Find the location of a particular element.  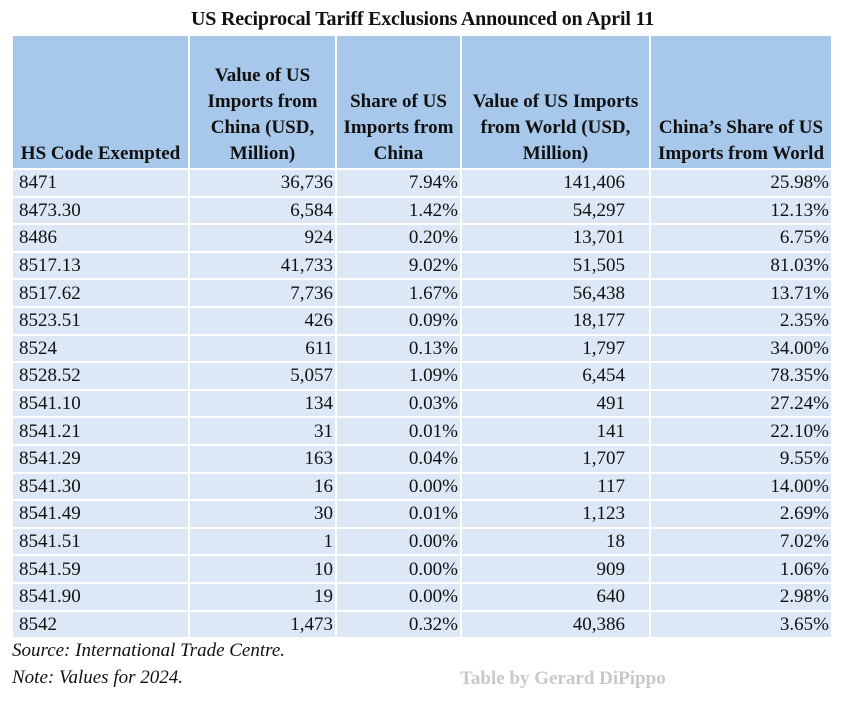

table-row: 8541.21 31 0.01% 141 22.10% is located at coordinates (422, 431).